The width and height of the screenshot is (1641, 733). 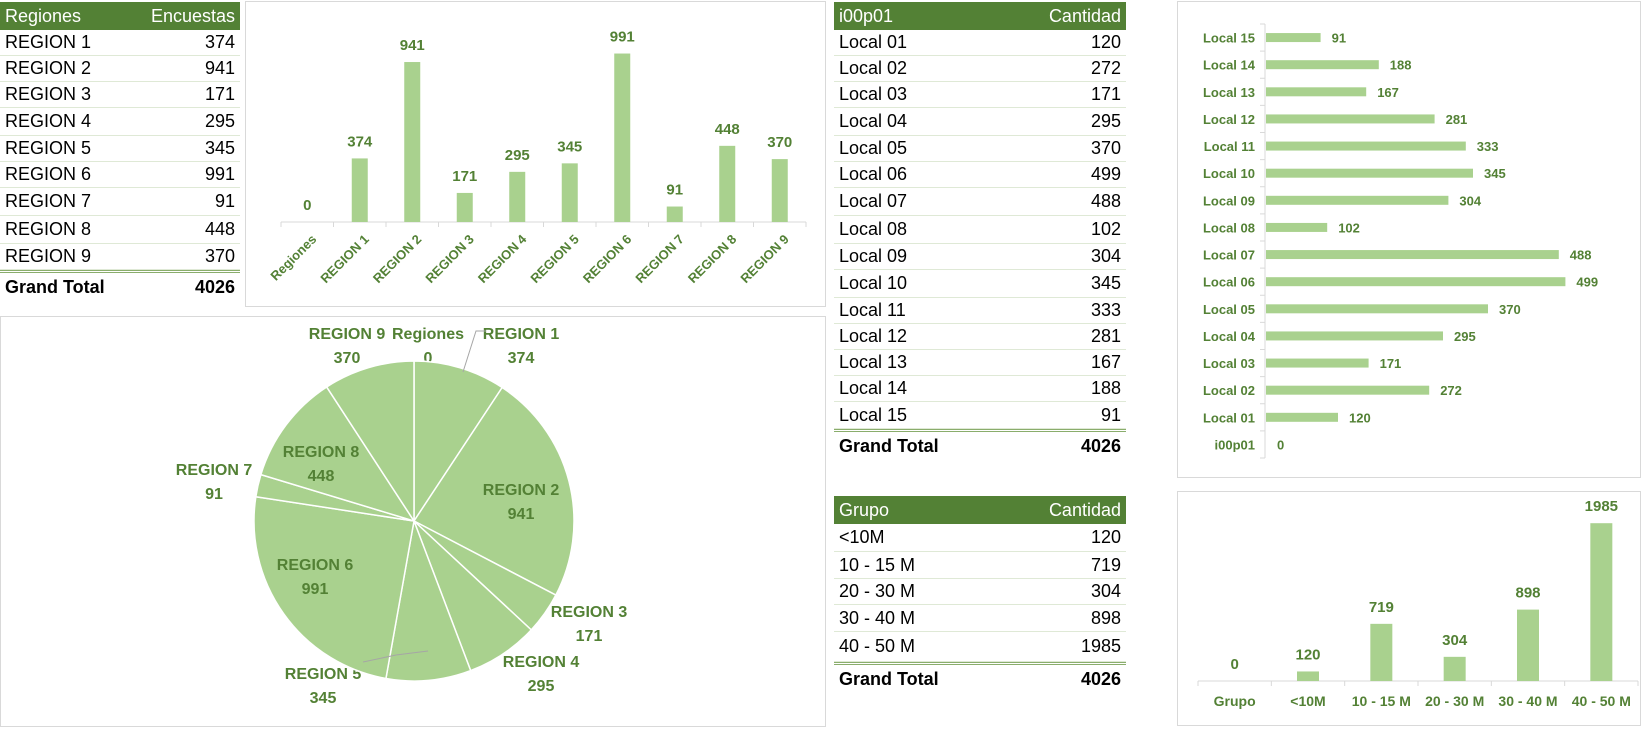 What do you see at coordinates (1527, 701) in the screenshot?
I see `tick-label: 30 - 40 M` at bounding box center [1527, 701].